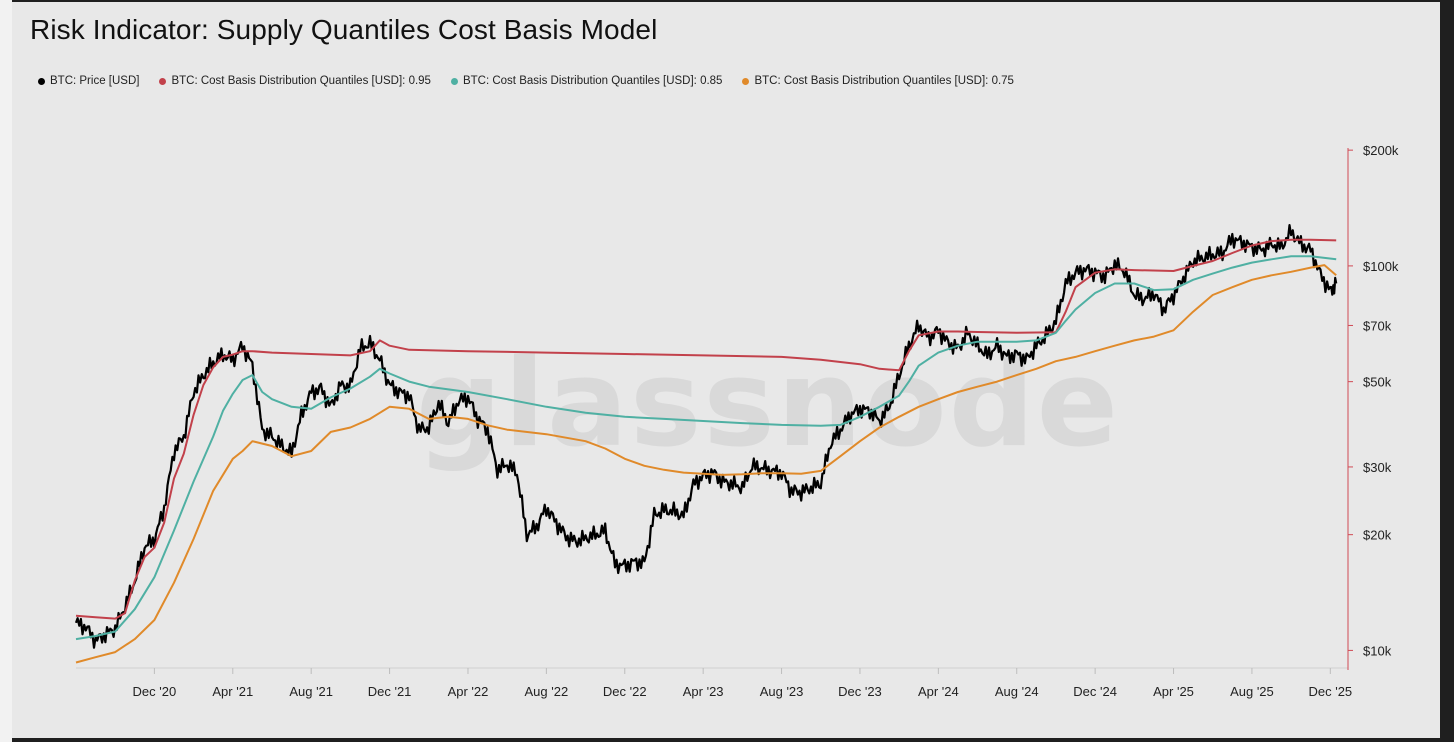 The width and height of the screenshot is (1454, 742). What do you see at coordinates (1377, 650) in the screenshot?
I see `y-tick-label: $10k` at bounding box center [1377, 650].